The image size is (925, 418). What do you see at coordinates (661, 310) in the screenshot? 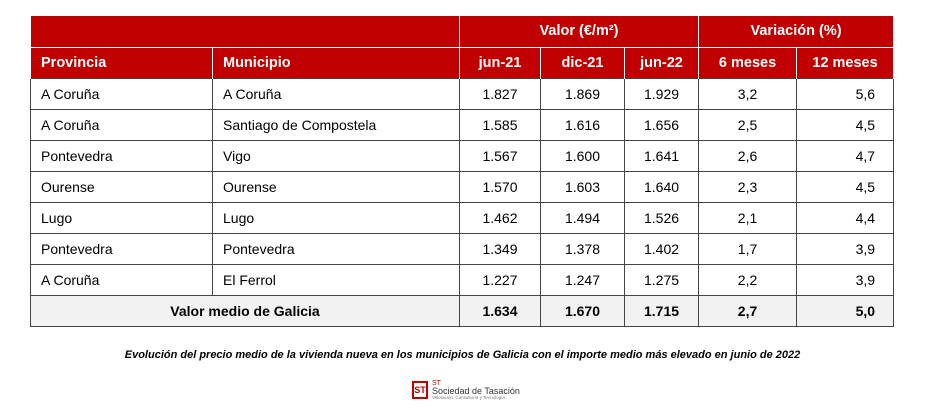
I see `footer-cell: 1.715` at bounding box center [661, 310].